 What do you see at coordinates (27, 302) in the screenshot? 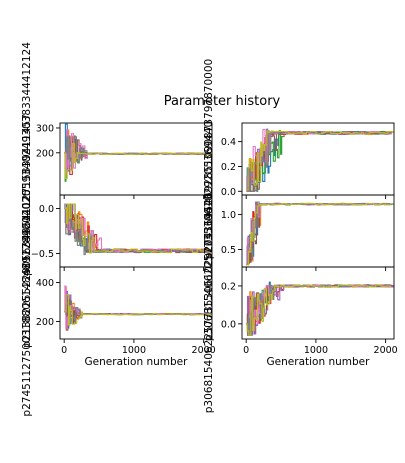
I see `y-axis-label: p274511275003188061484891789602020` at bounding box center [27, 302].